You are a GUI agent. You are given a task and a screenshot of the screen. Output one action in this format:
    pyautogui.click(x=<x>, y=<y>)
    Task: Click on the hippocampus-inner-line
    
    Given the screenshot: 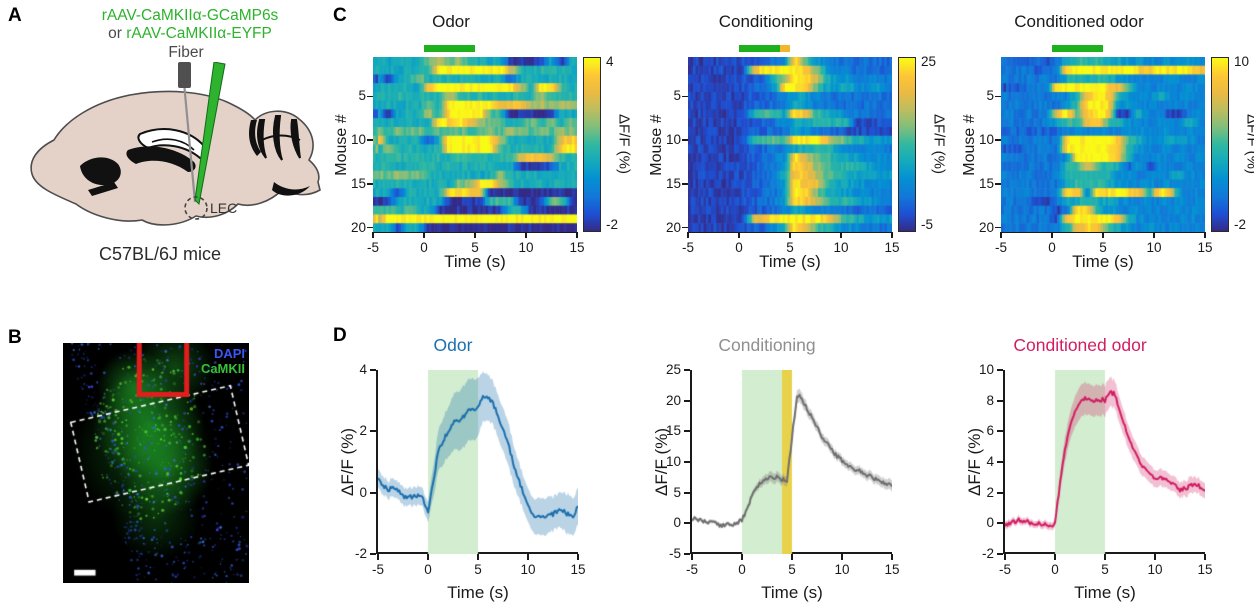 What is the action you would take?
    pyautogui.click(x=173, y=144)
    